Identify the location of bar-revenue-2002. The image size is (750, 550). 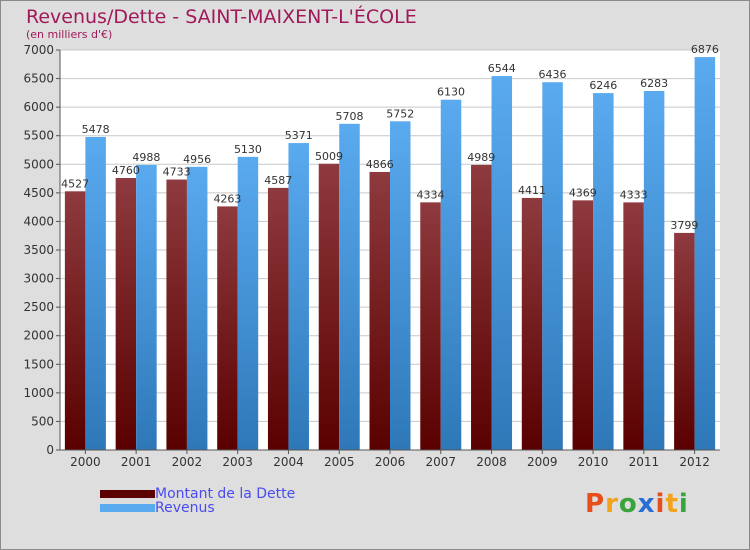
(197, 308).